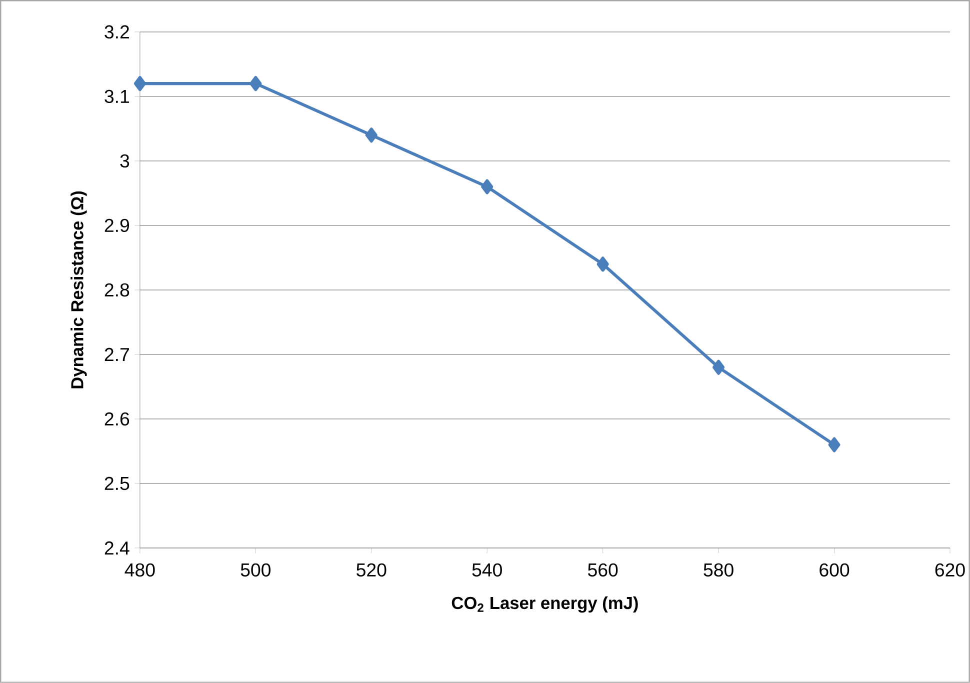 This screenshot has width=970, height=683. Describe the element at coordinates (139, 570) in the screenshot. I see `x-tick-label: 480` at that location.